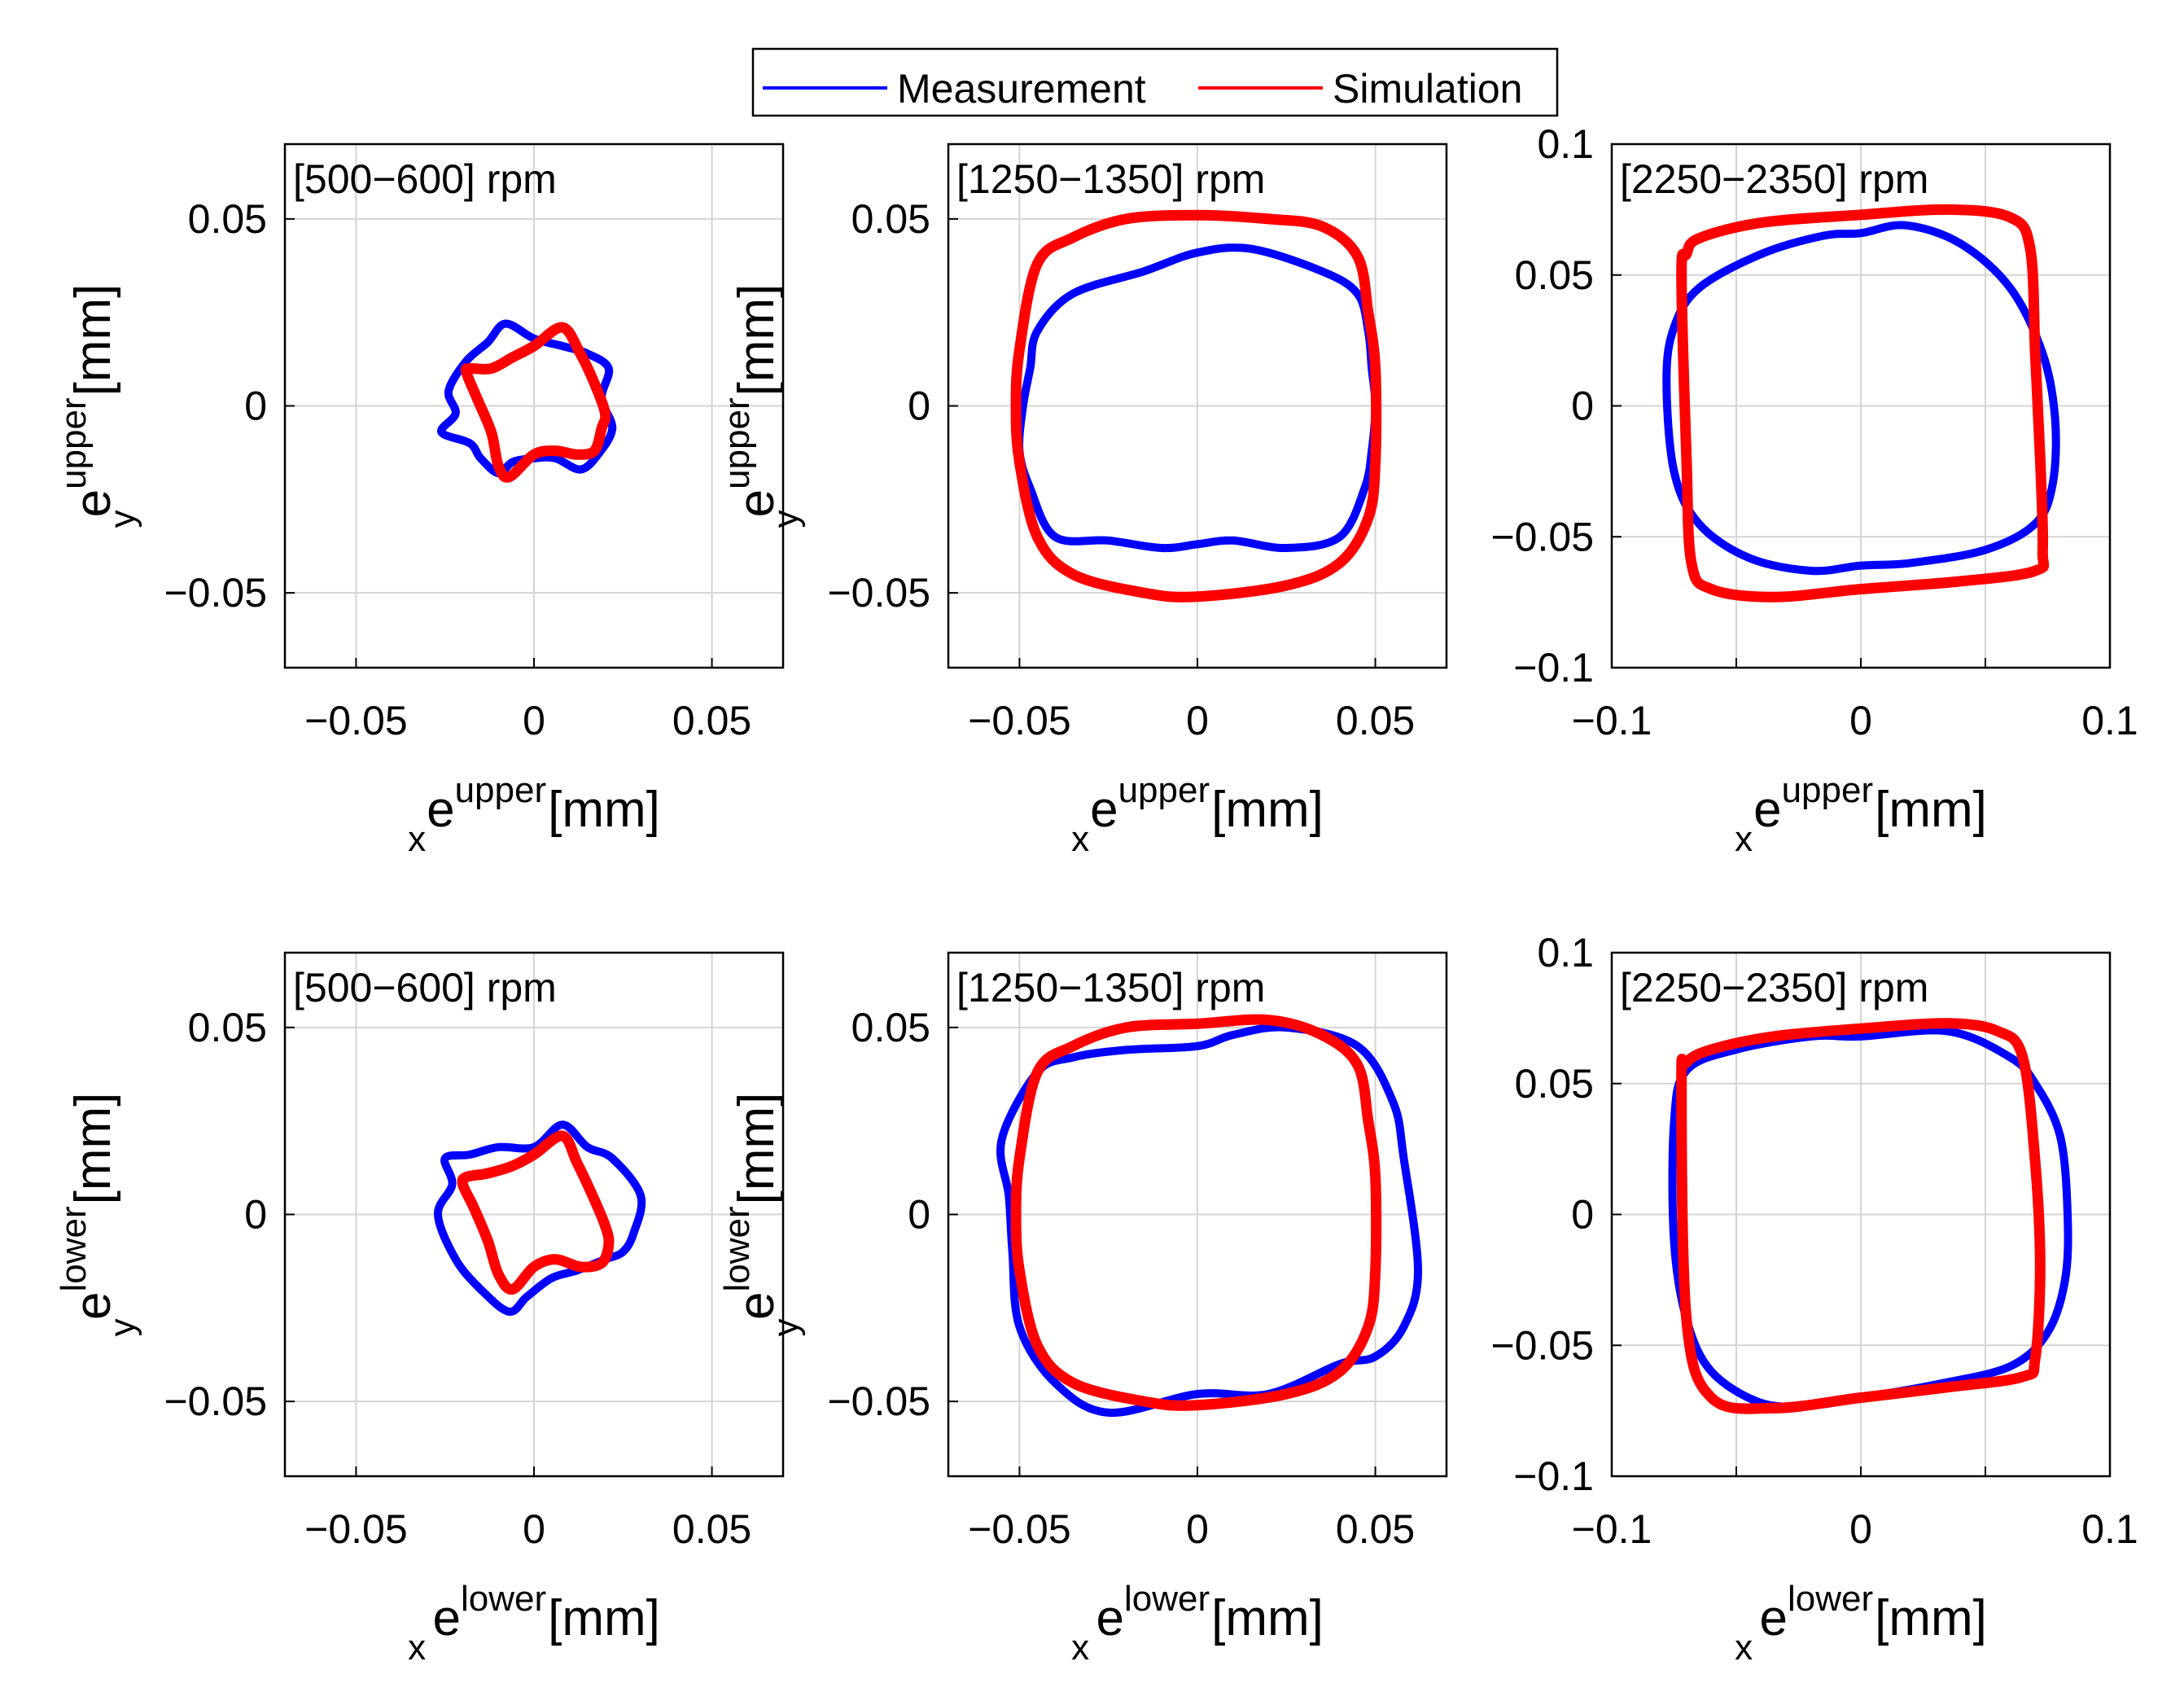 Image resolution: width=2184 pixels, height=1692 pixels. I want to click on legend: Measurement Simulation, so click(1155, 82).